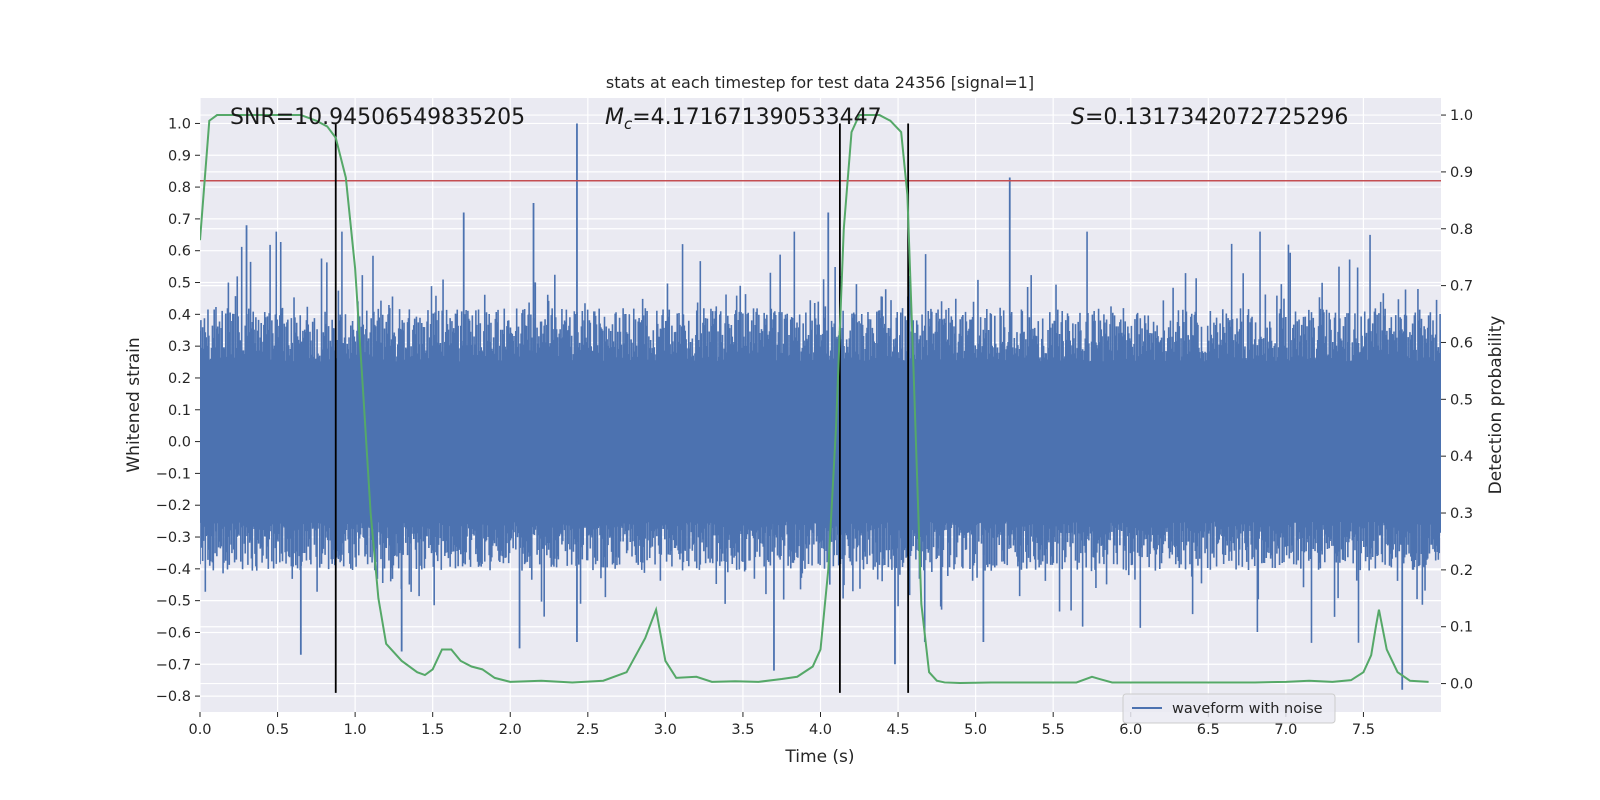 The width and height of the screenshot is (1600, 800). What do you see at coordinates (1461, 173) in the screenshot?
I see `y-right-tick-label: 0.9` at bounding box center [1461, 173].